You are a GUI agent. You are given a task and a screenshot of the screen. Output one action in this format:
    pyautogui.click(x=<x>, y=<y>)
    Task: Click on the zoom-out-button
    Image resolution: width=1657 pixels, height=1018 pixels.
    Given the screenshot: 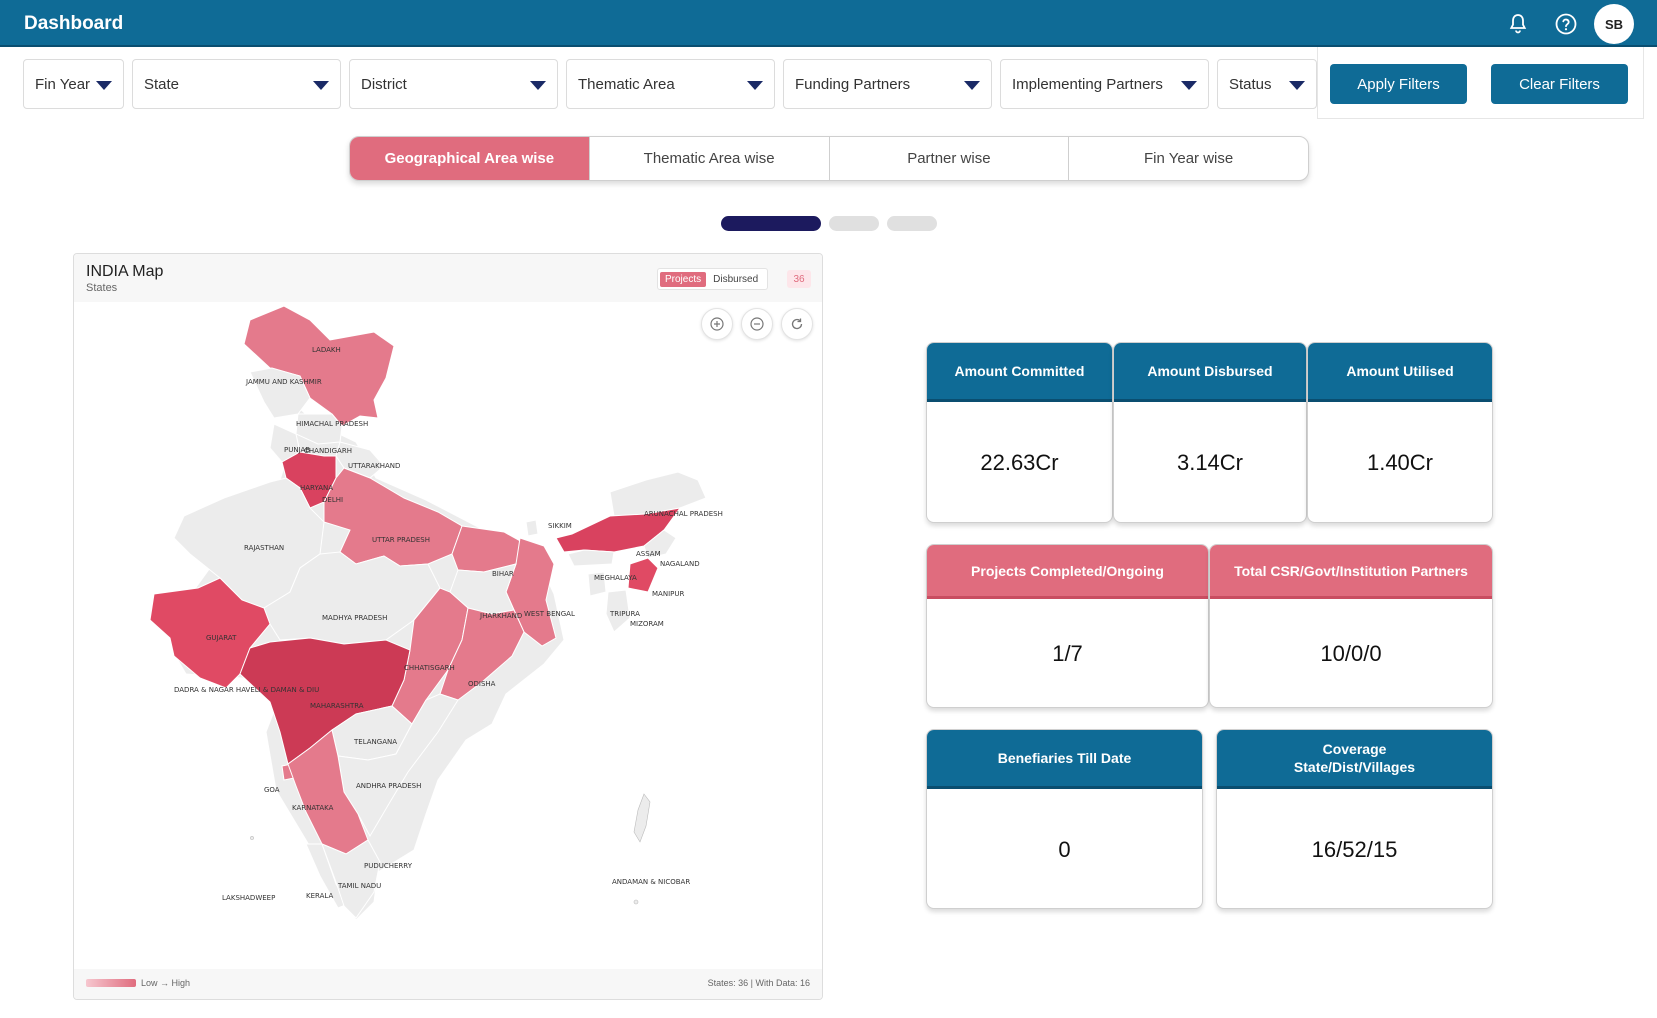 What is the action you would take?
    pyautogui.click(x=757, y=324)
    